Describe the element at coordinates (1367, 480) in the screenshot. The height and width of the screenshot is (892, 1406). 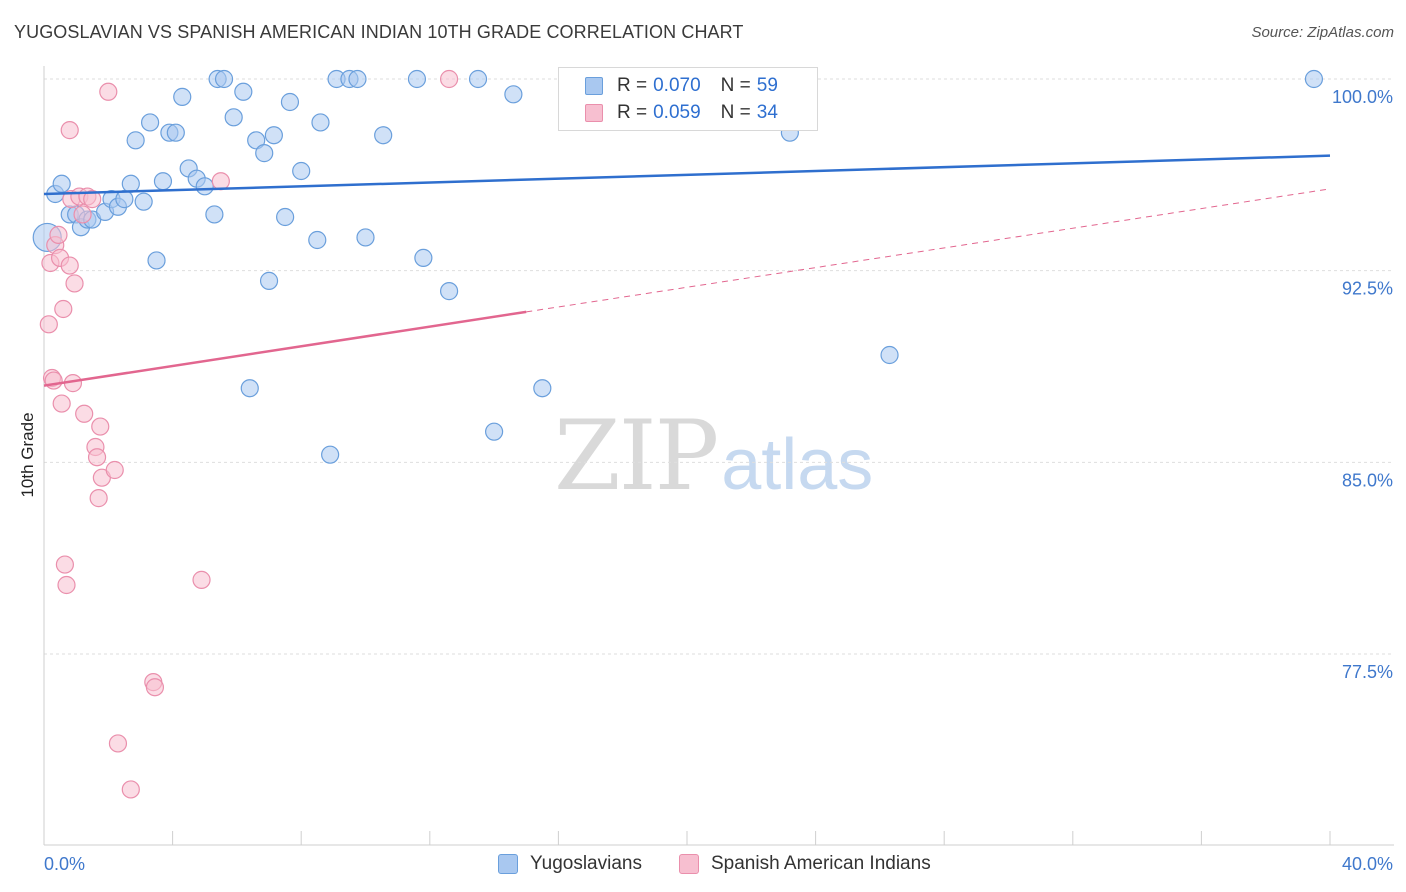
I see `y-tick-label: 85.0%` at that location.